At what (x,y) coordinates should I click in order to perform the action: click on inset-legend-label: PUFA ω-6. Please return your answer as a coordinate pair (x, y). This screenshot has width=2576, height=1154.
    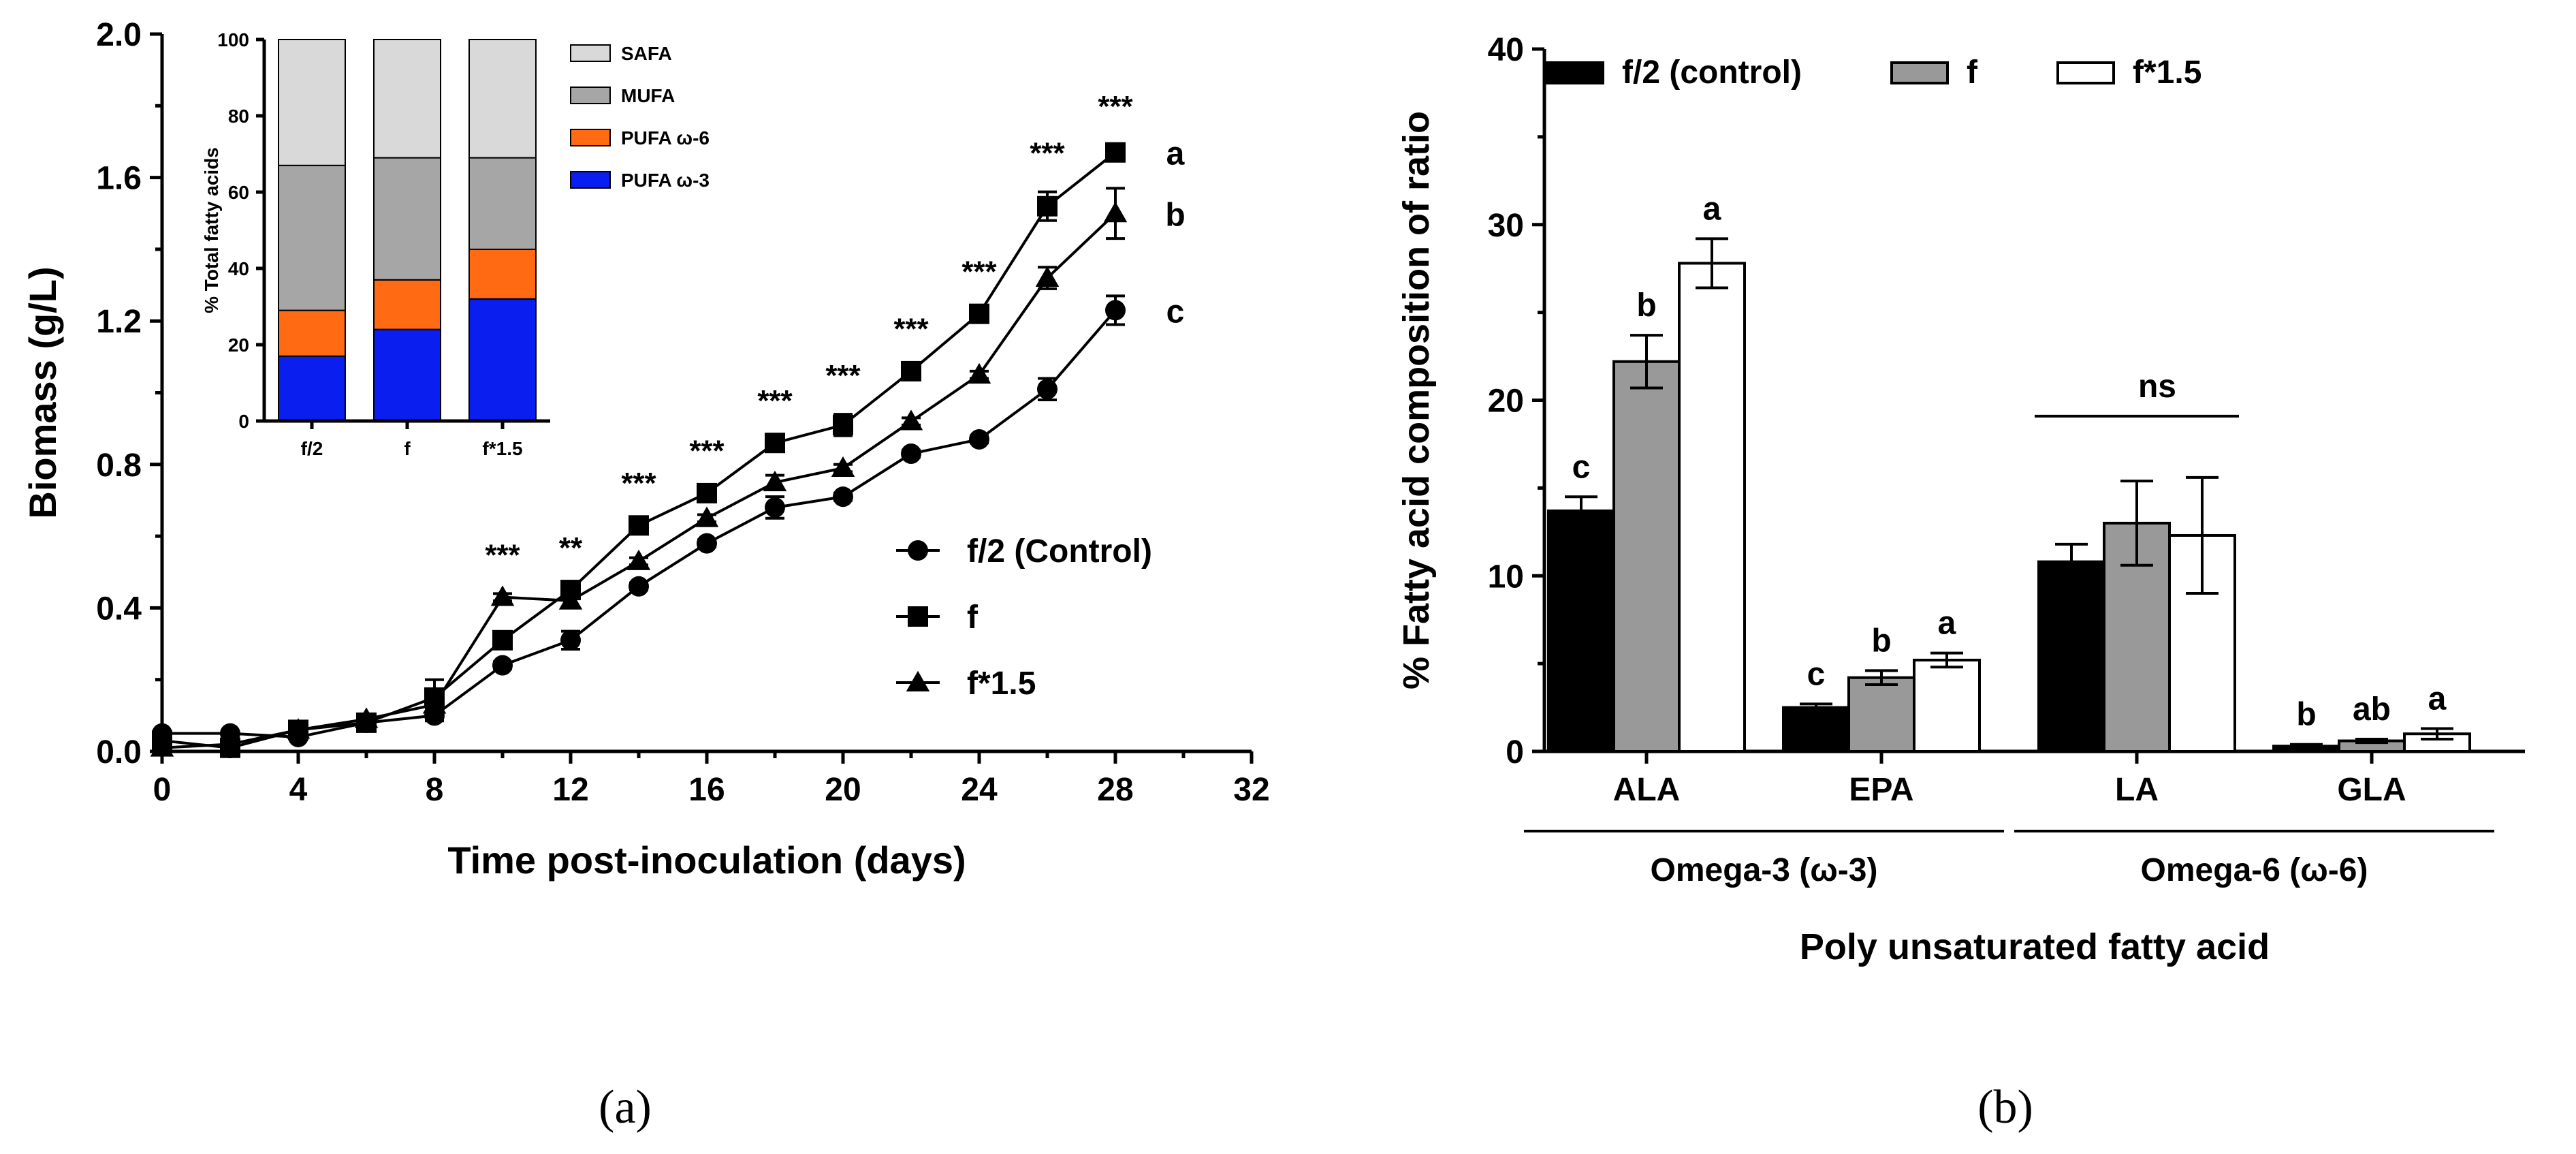
    Looking at the image, I should click on (665, 138).